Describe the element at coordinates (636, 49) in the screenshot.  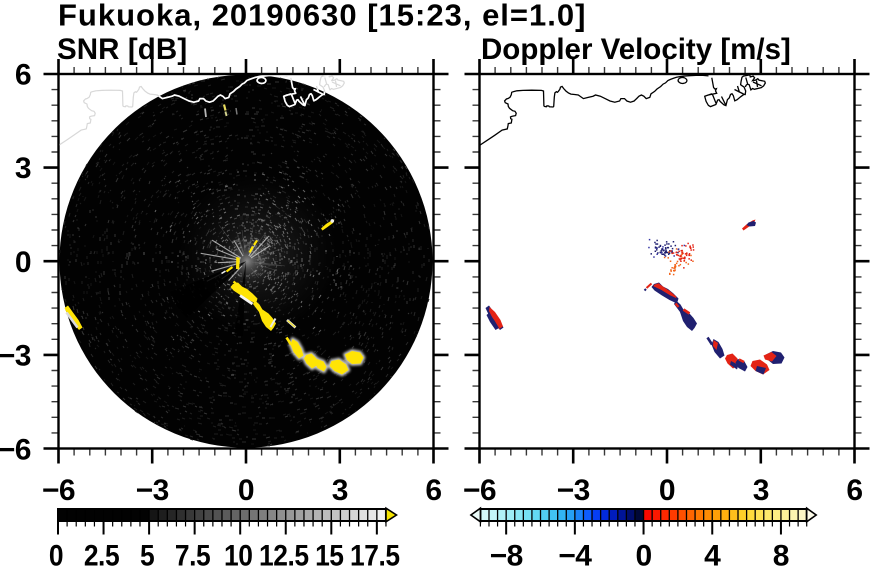
I see `svg-text: Doppler Velocity [m/s]` at that location.